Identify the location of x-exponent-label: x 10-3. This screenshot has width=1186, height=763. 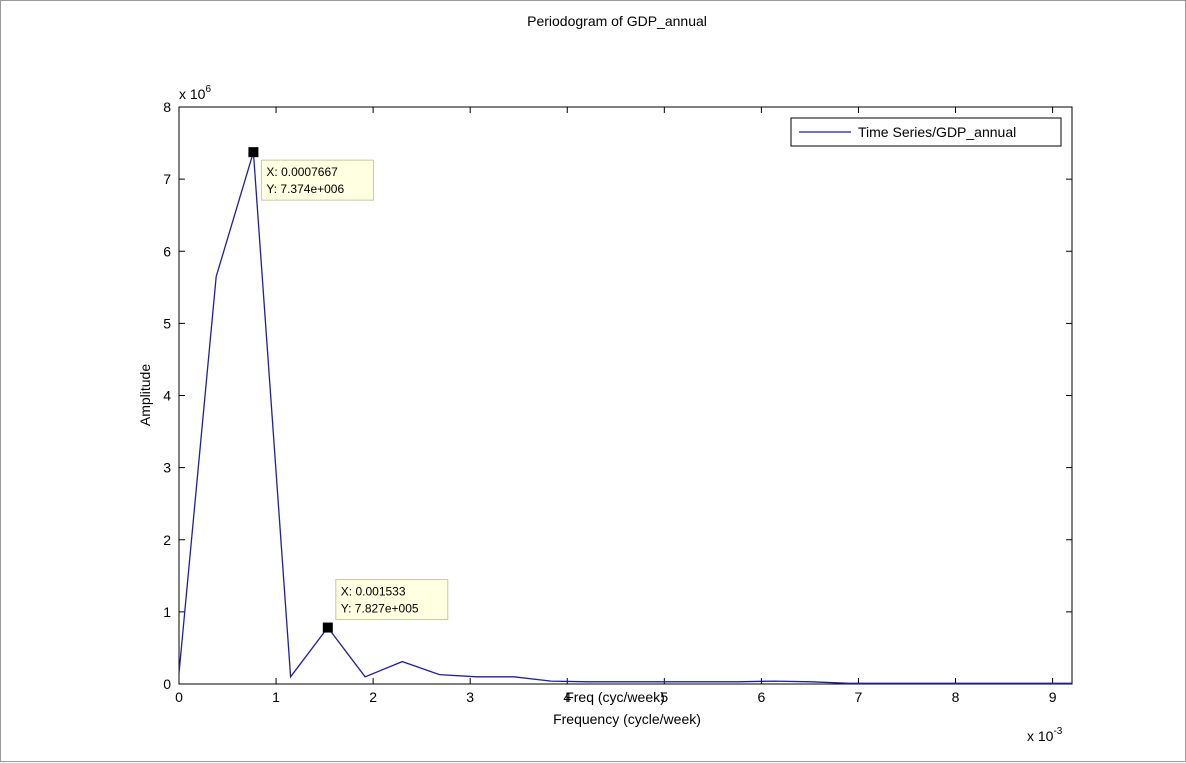
(1045, 735).